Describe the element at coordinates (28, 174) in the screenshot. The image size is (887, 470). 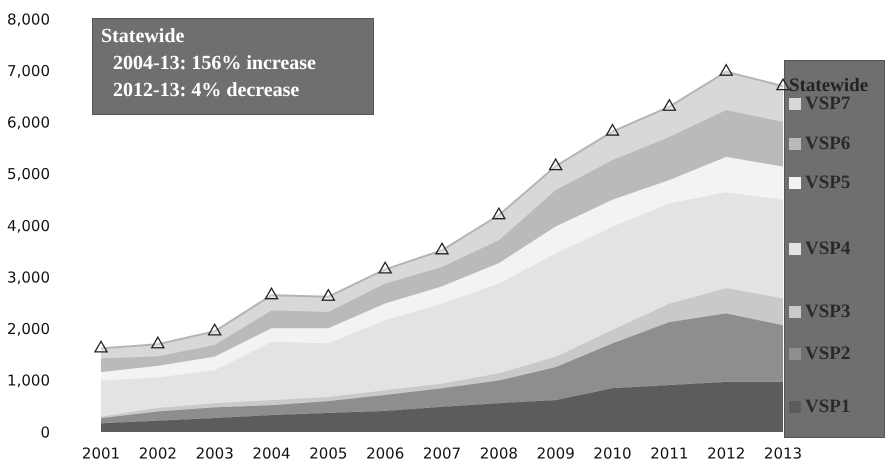
I see `y-tick-label: 5,000` at that location.